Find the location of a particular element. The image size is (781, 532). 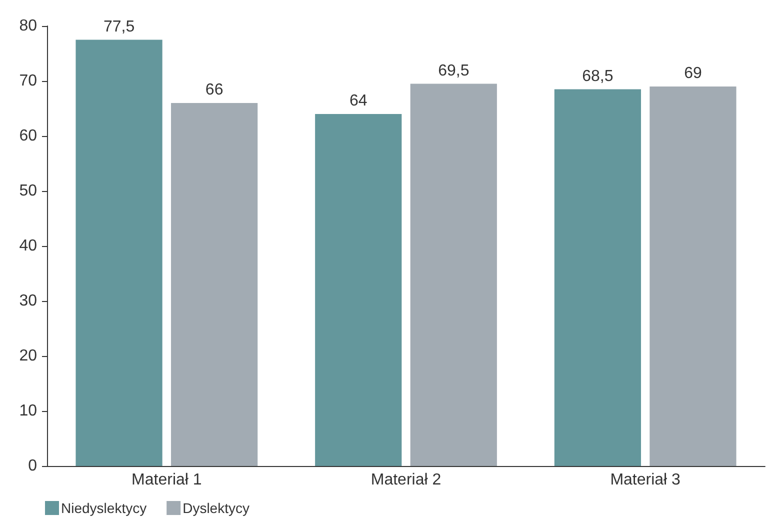

y-tick-label: 60 is located at coordinates (28, 136).